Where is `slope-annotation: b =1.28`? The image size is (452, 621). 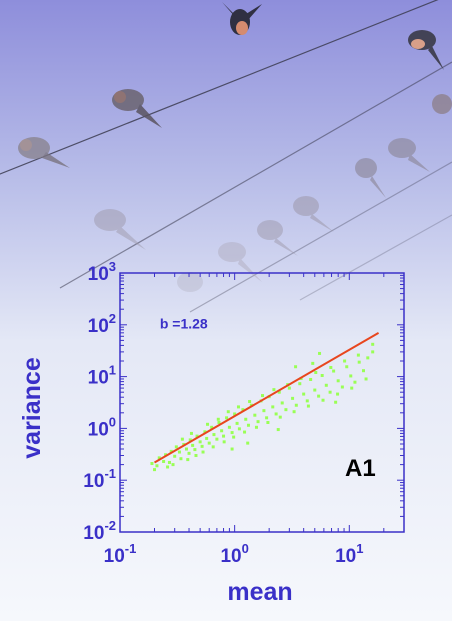
slope-annotation: b =1.28 is located at coordinates (184, 323).